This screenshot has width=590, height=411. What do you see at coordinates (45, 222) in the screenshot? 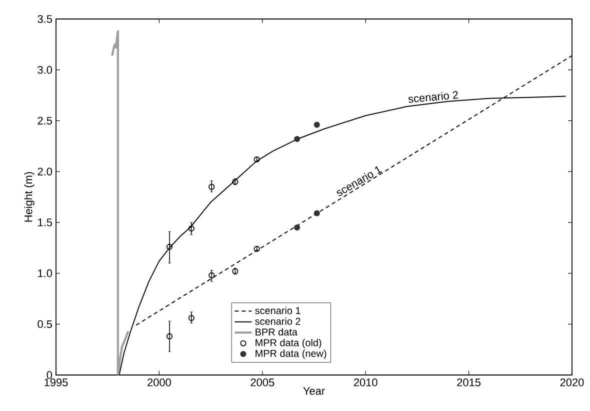
I see `y-tick-label: 1.5` at bounding box center [45, 222].